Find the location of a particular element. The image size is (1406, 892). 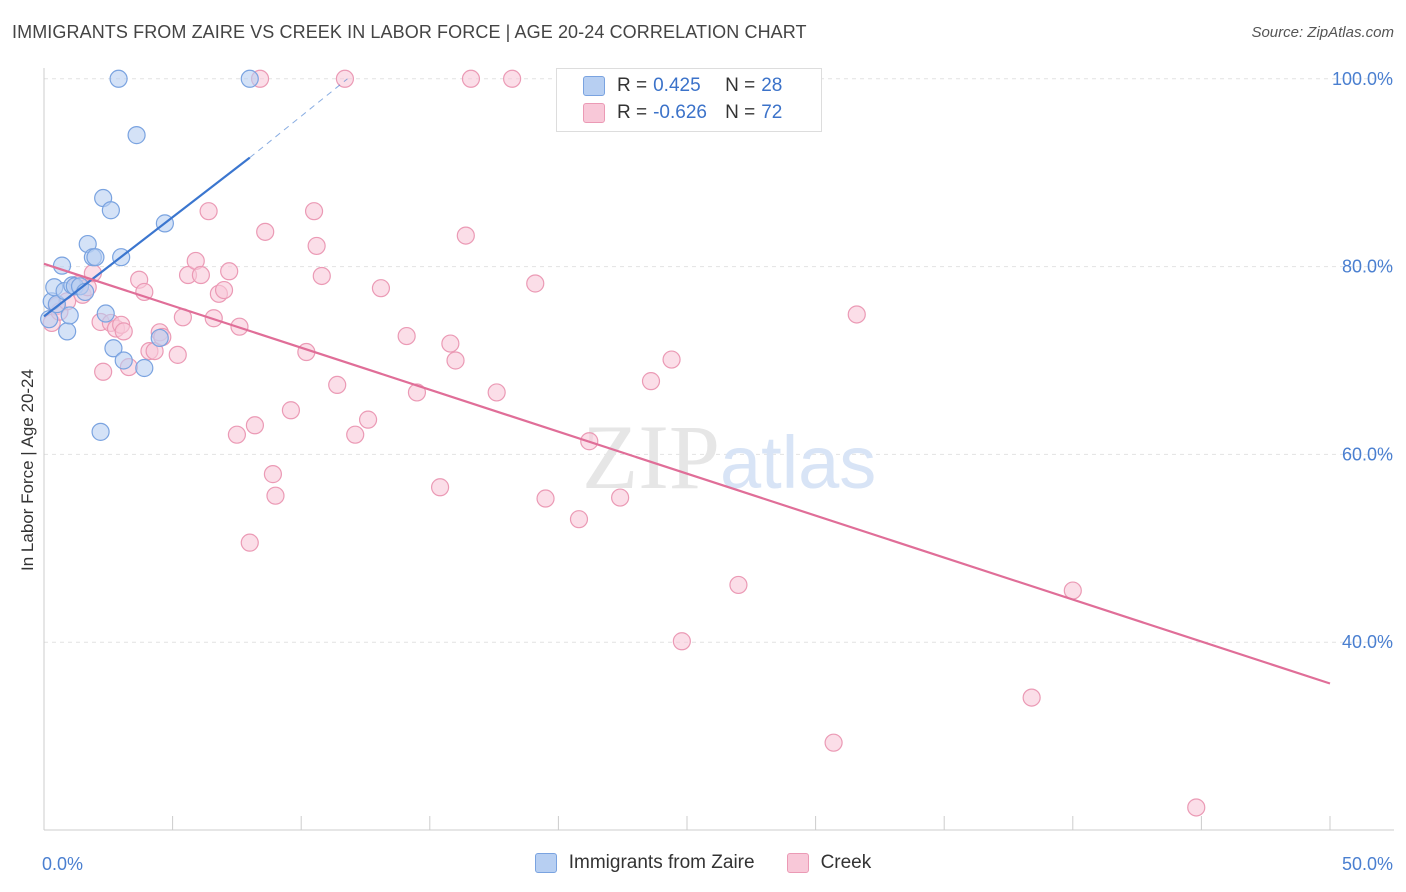

y-tick-label: 40.0% is located at coordinates (1367, 642).